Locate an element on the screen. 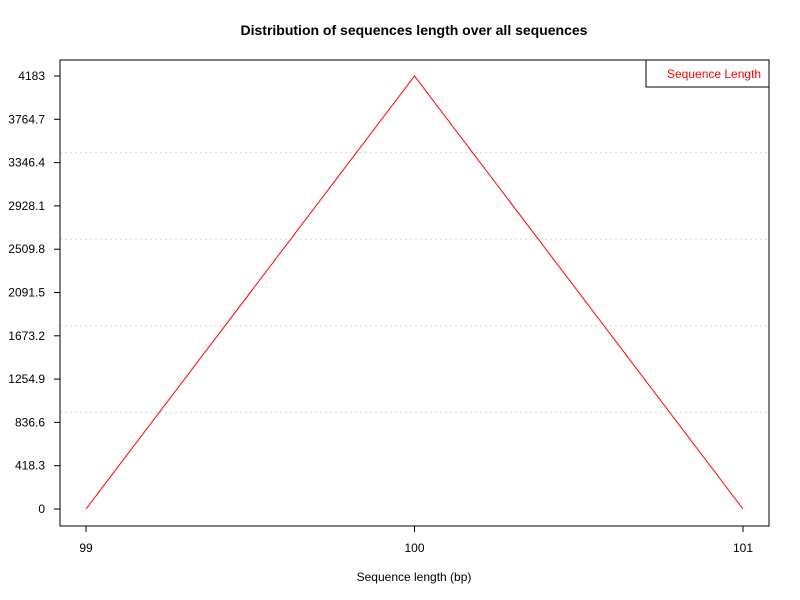  y-tick-label: 836.6 is located at coordinates (30, 422).